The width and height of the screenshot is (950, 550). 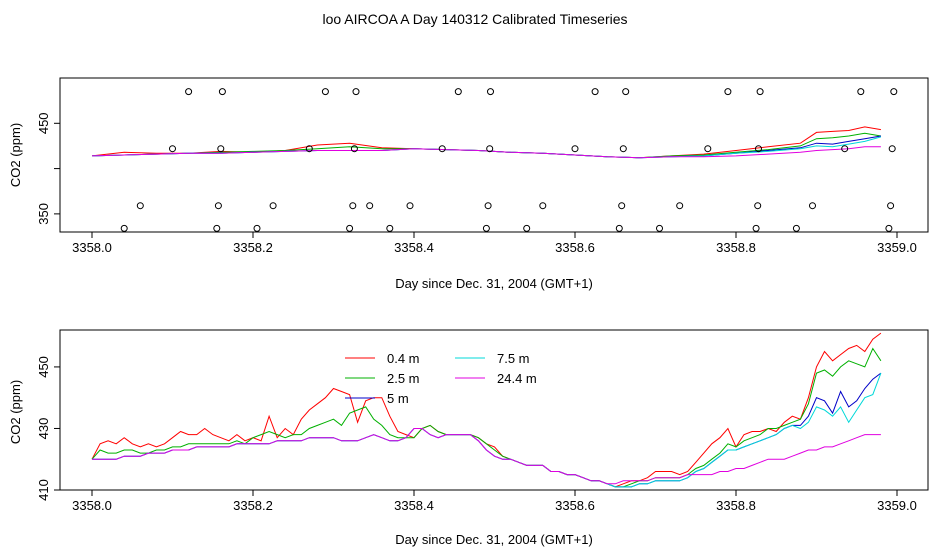 What do you see at coordinates (92, 505) in the screenshot?
I see `bottom-x-tick-label: 3358.0` at bounding box center [92, 505].